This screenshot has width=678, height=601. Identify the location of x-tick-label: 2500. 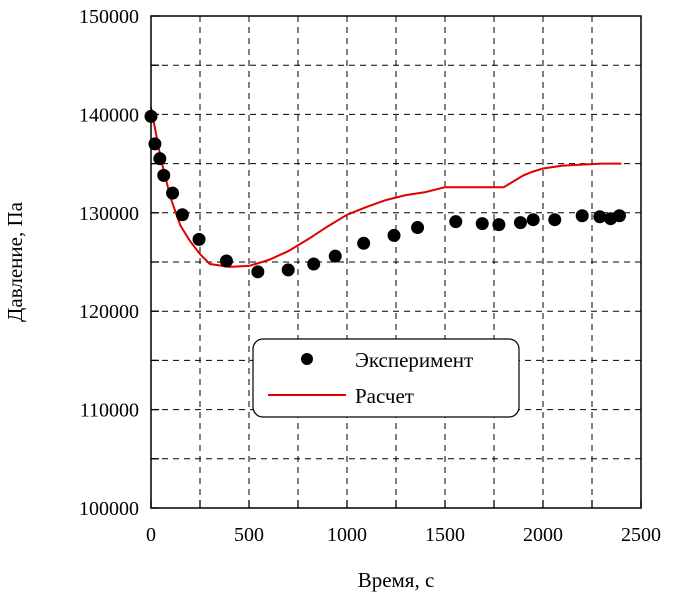
(641, 535).